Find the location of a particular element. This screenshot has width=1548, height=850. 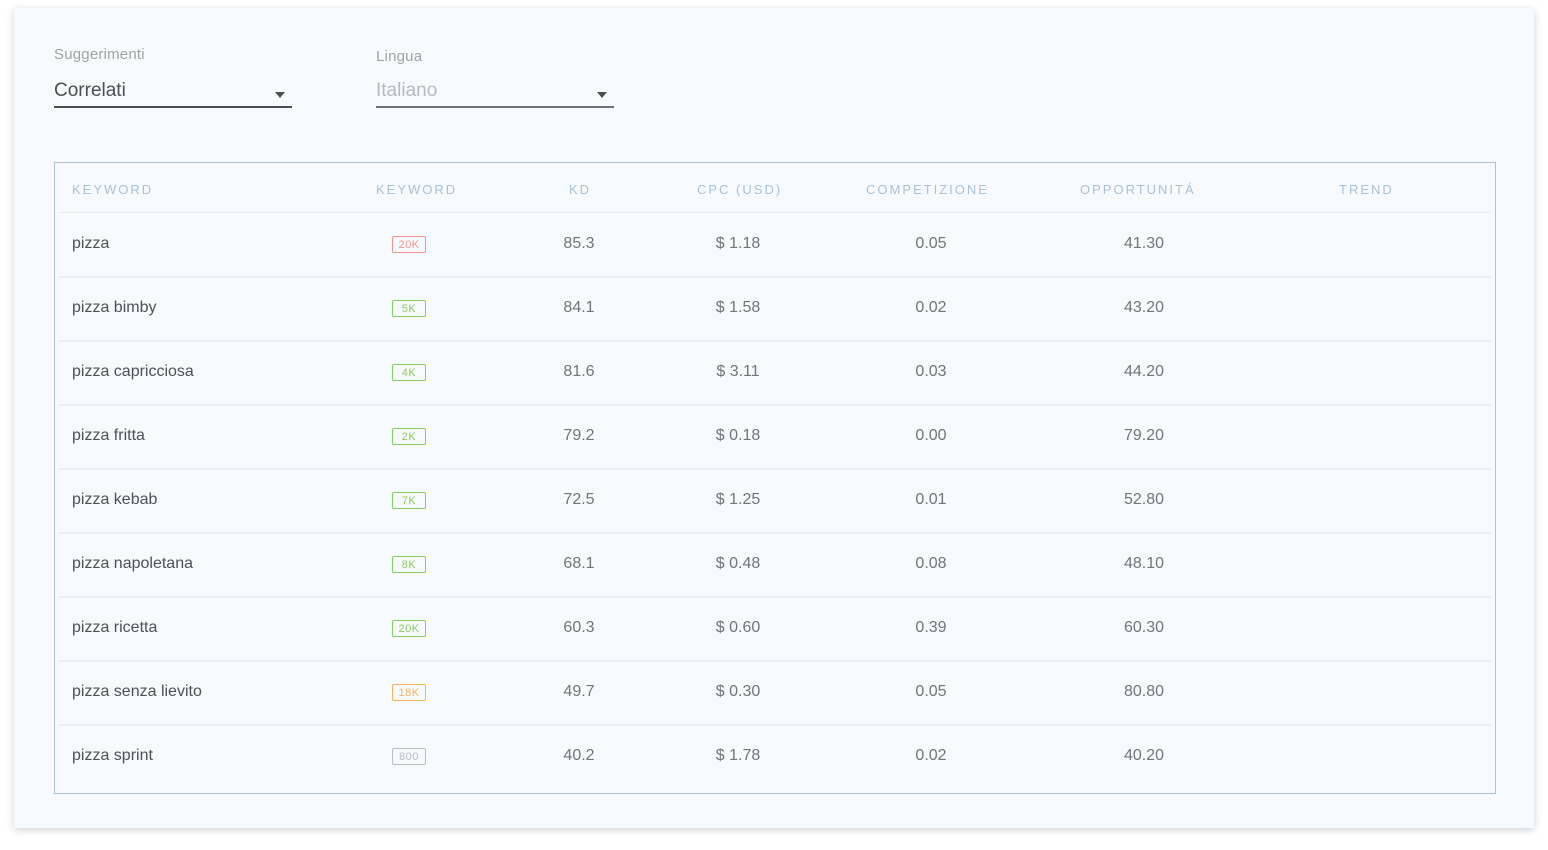

search-volume-badge: 18K is located at coordinates (409, 692).